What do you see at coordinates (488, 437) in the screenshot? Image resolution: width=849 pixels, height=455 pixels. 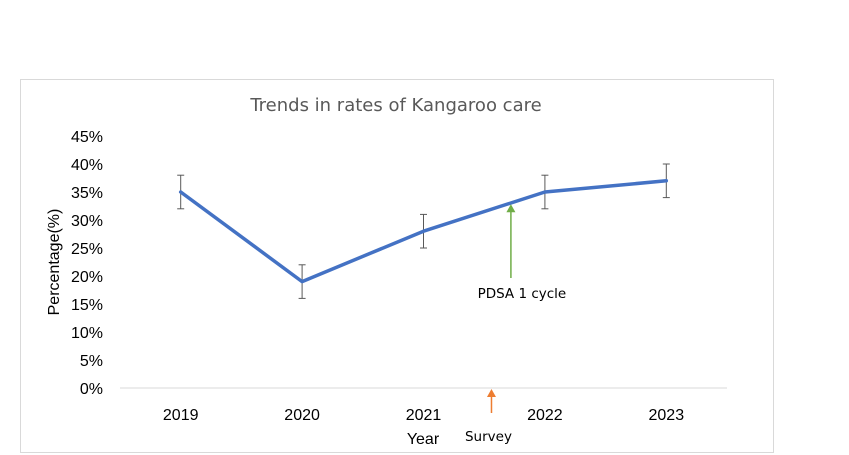 I see `survey-annotation-label: Survey` at bounding box center [488, 437].